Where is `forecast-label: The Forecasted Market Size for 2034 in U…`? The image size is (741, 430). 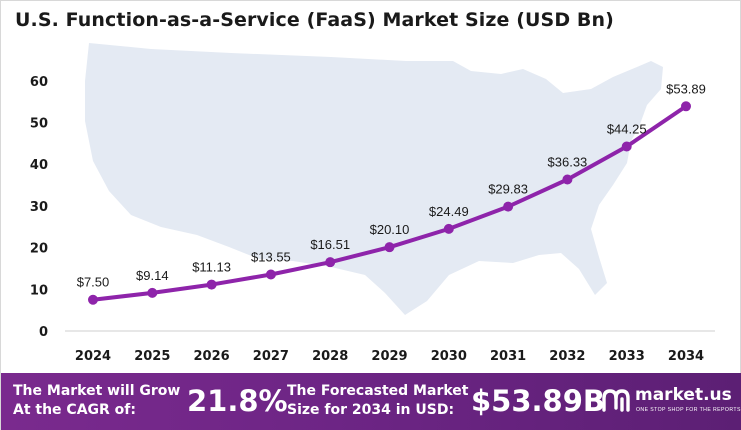
forecast-label: The Forecasted Market Size for 2034 in U… is located at coordinates (378, 400).